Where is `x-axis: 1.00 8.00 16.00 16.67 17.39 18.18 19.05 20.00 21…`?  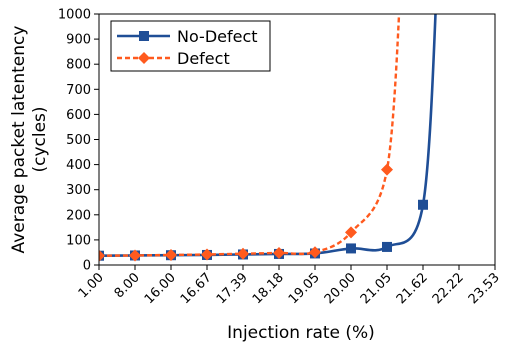
x-axis: 1.00 8.00 16.00 16.67 17.39 18.18 19.05 20.00 21… is located at coordinates (289, 286).